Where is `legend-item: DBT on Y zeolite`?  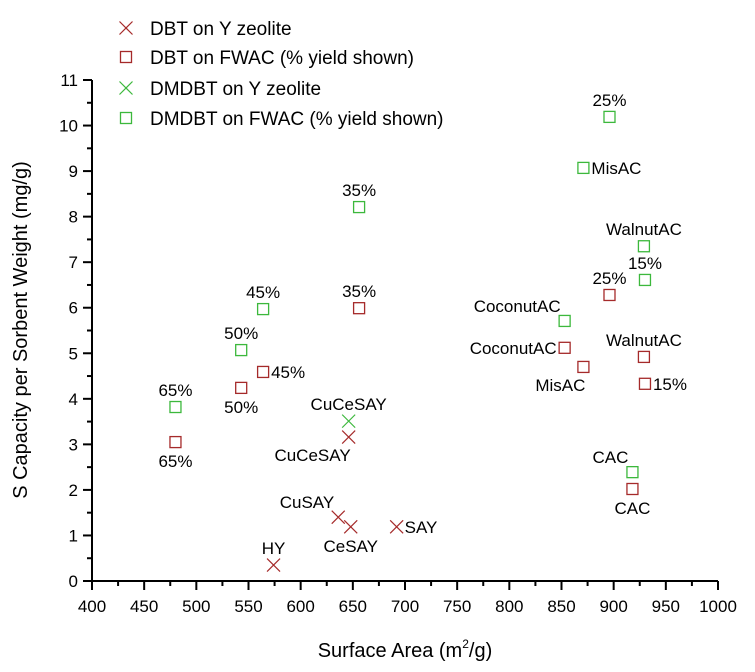
legend-item: DBT on Y zeolite is located at coordinates (205, 29).